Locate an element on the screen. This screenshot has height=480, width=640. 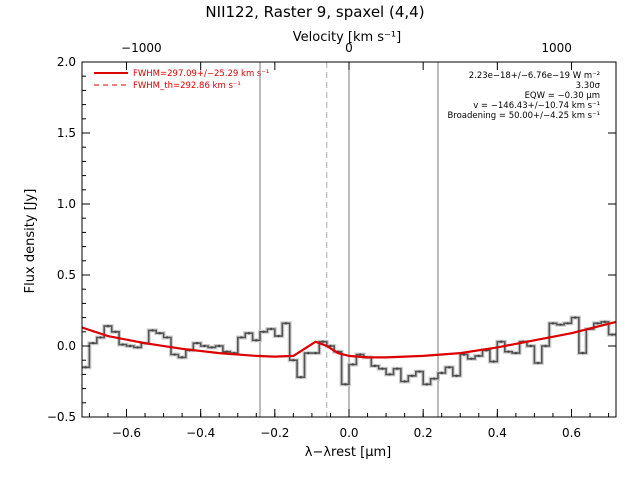
x-tick-label: 0.4 is located at coordinates (497, 433).